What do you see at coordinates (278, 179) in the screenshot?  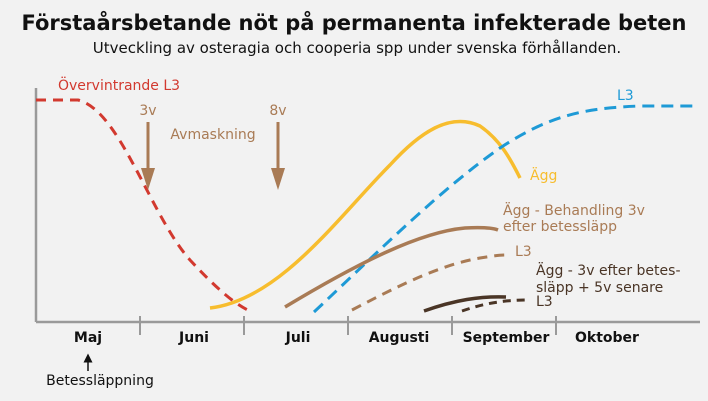 I see `week8-arrow-head` at bounding box center [278, 179].